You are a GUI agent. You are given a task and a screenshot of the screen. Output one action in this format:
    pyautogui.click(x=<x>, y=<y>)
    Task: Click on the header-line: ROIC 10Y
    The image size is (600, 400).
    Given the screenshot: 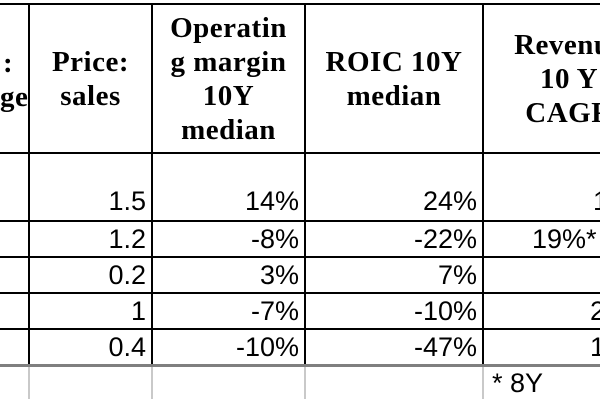 What is the action you would take?
    pyautogui.click(x=394, y=61)
    